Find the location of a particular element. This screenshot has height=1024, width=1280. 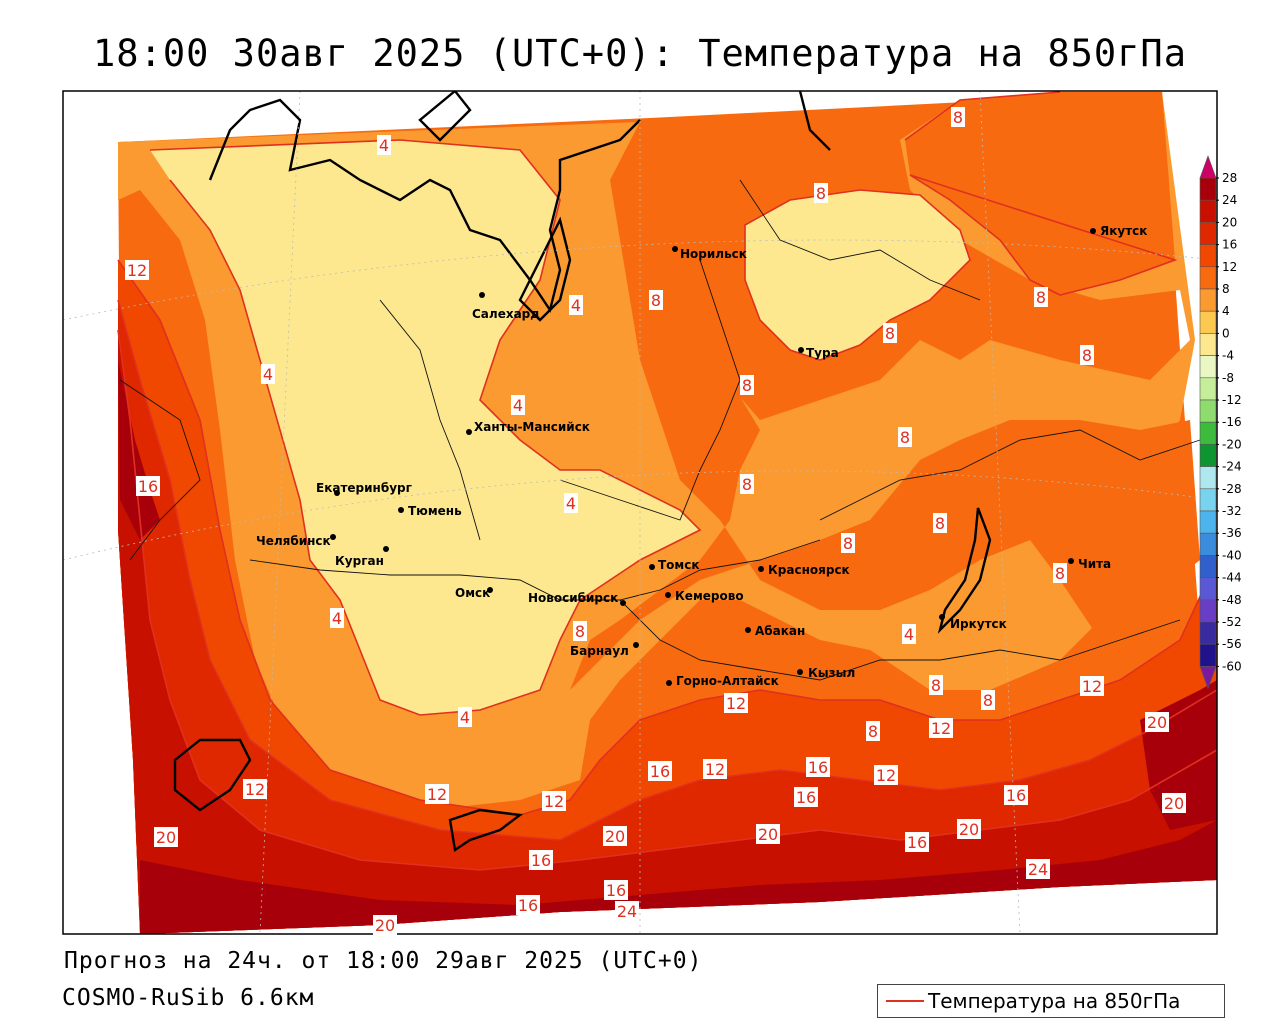

colorbar-tick-label: -28 is located at coordinates (1232, 489).